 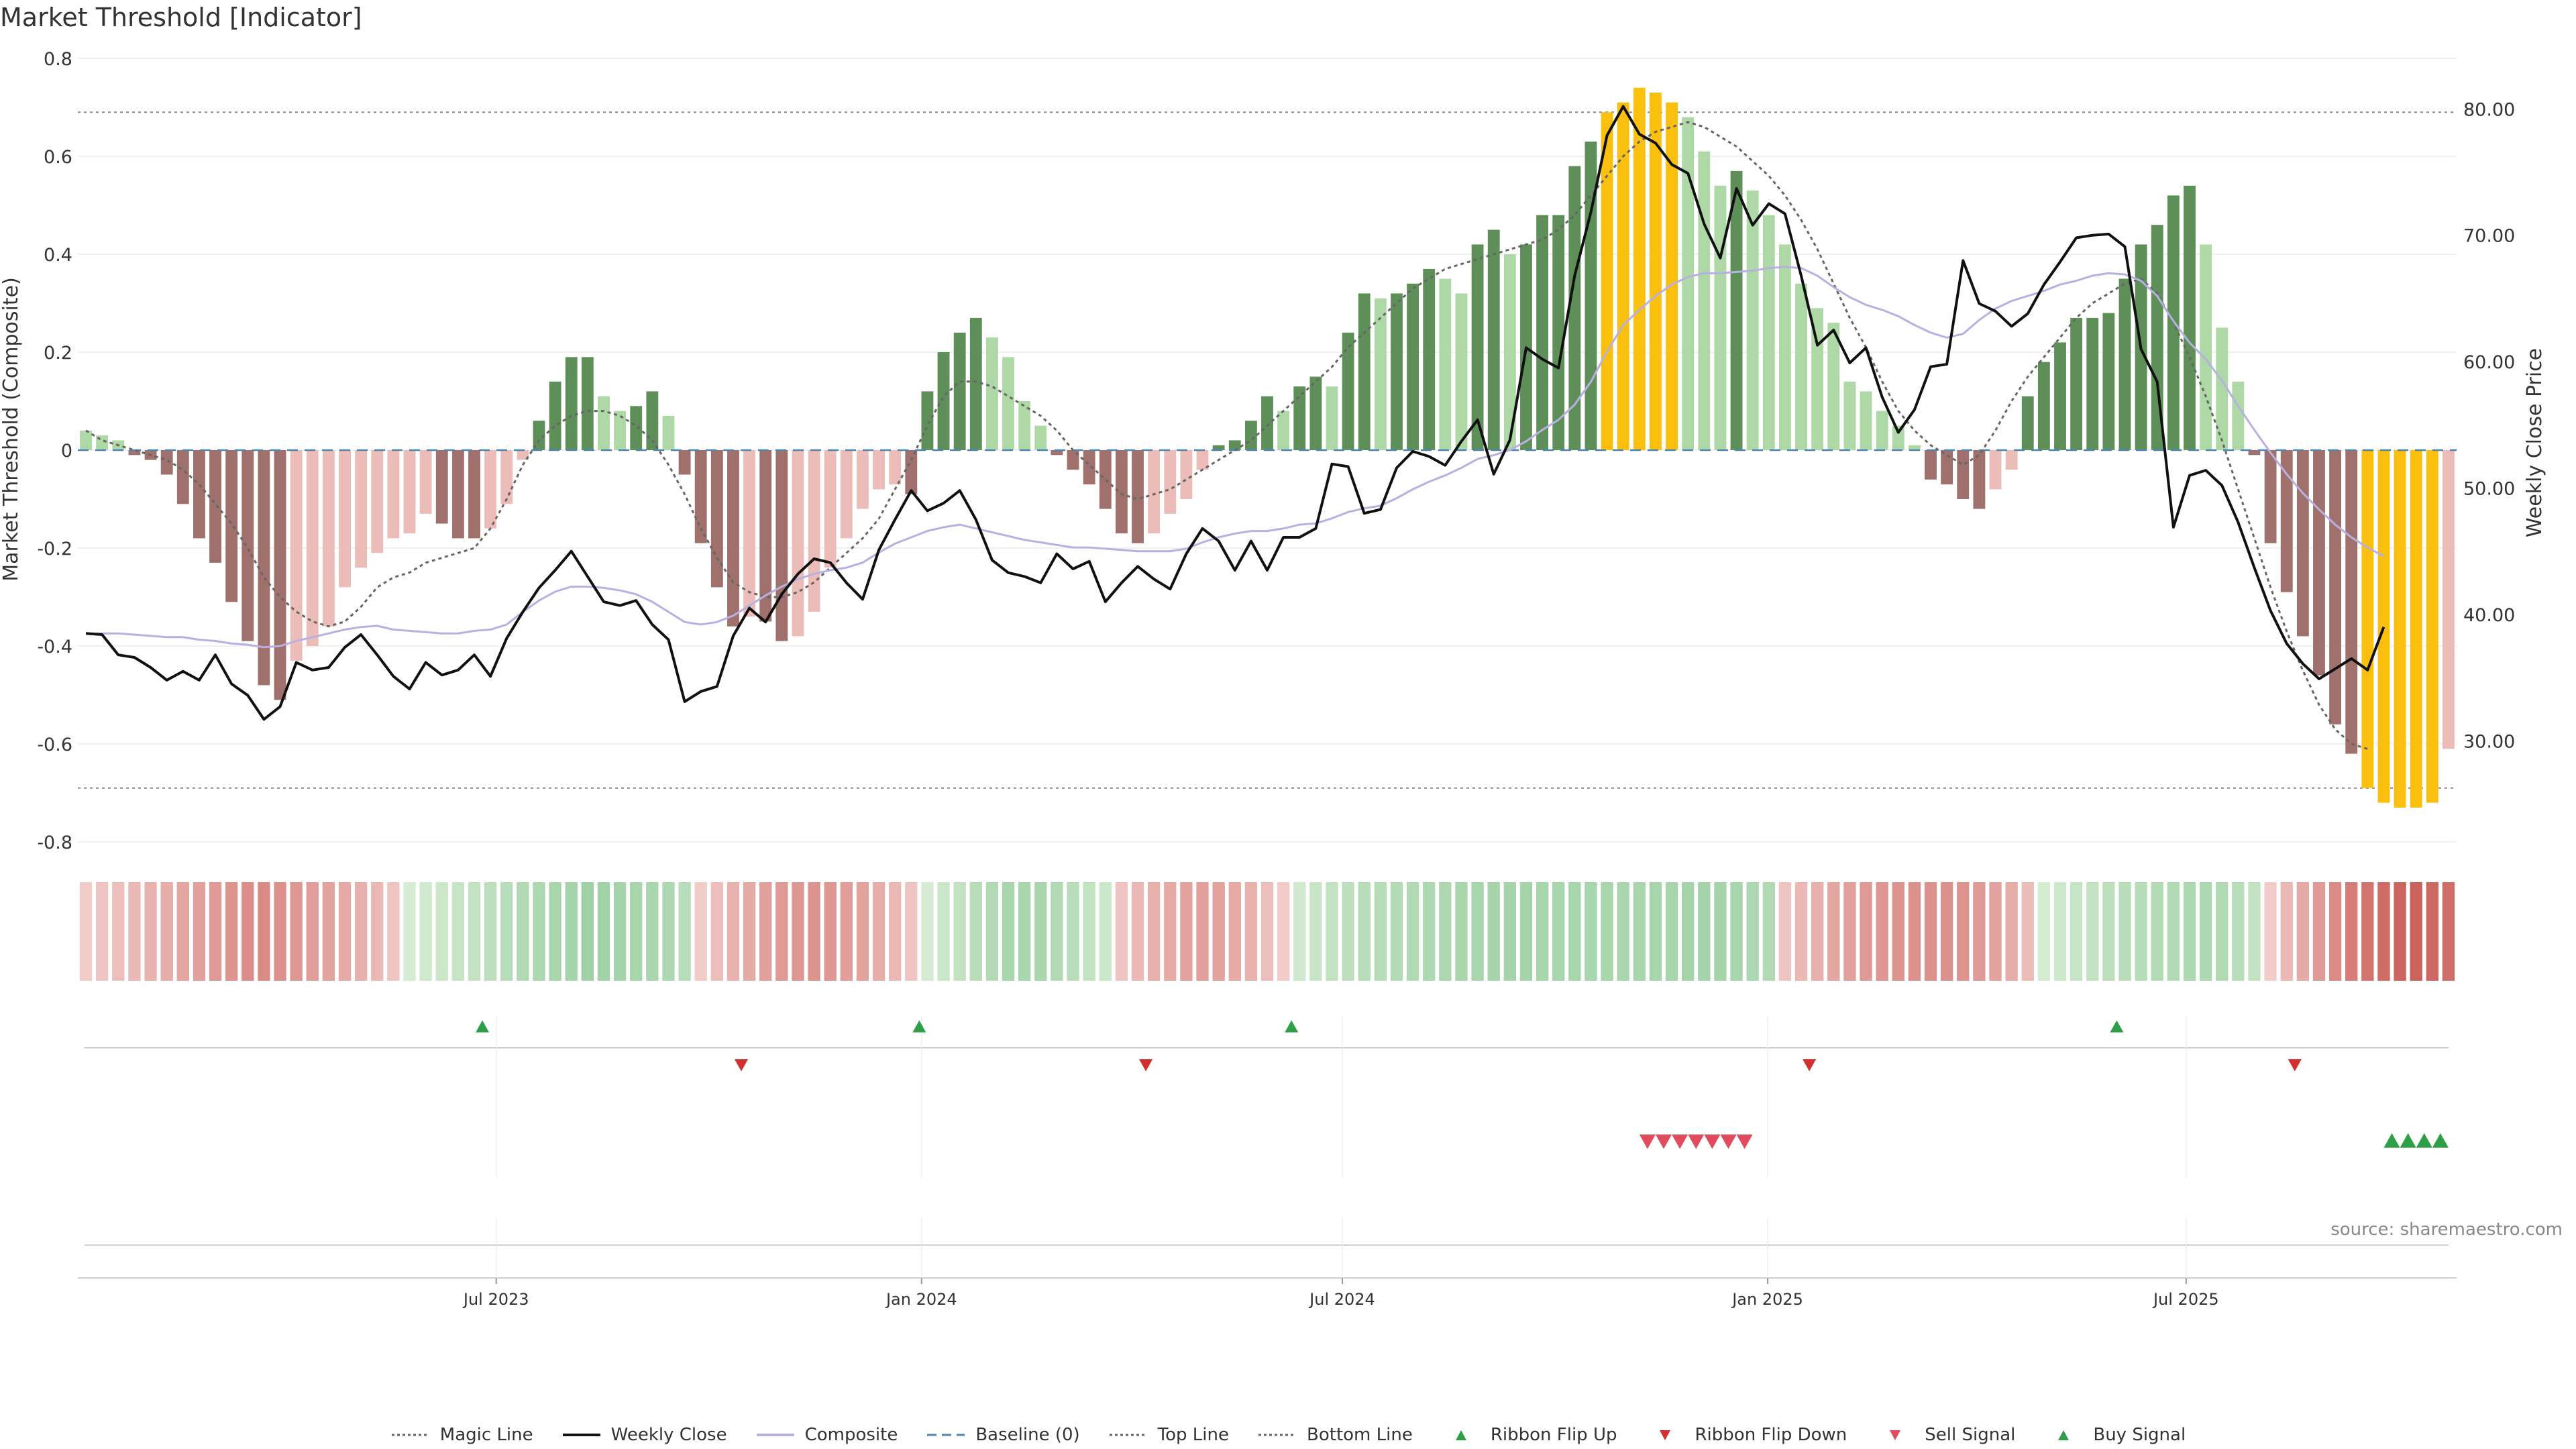 I want to click on ribbon-flip-up-marker, so click(x=919, y=1026).